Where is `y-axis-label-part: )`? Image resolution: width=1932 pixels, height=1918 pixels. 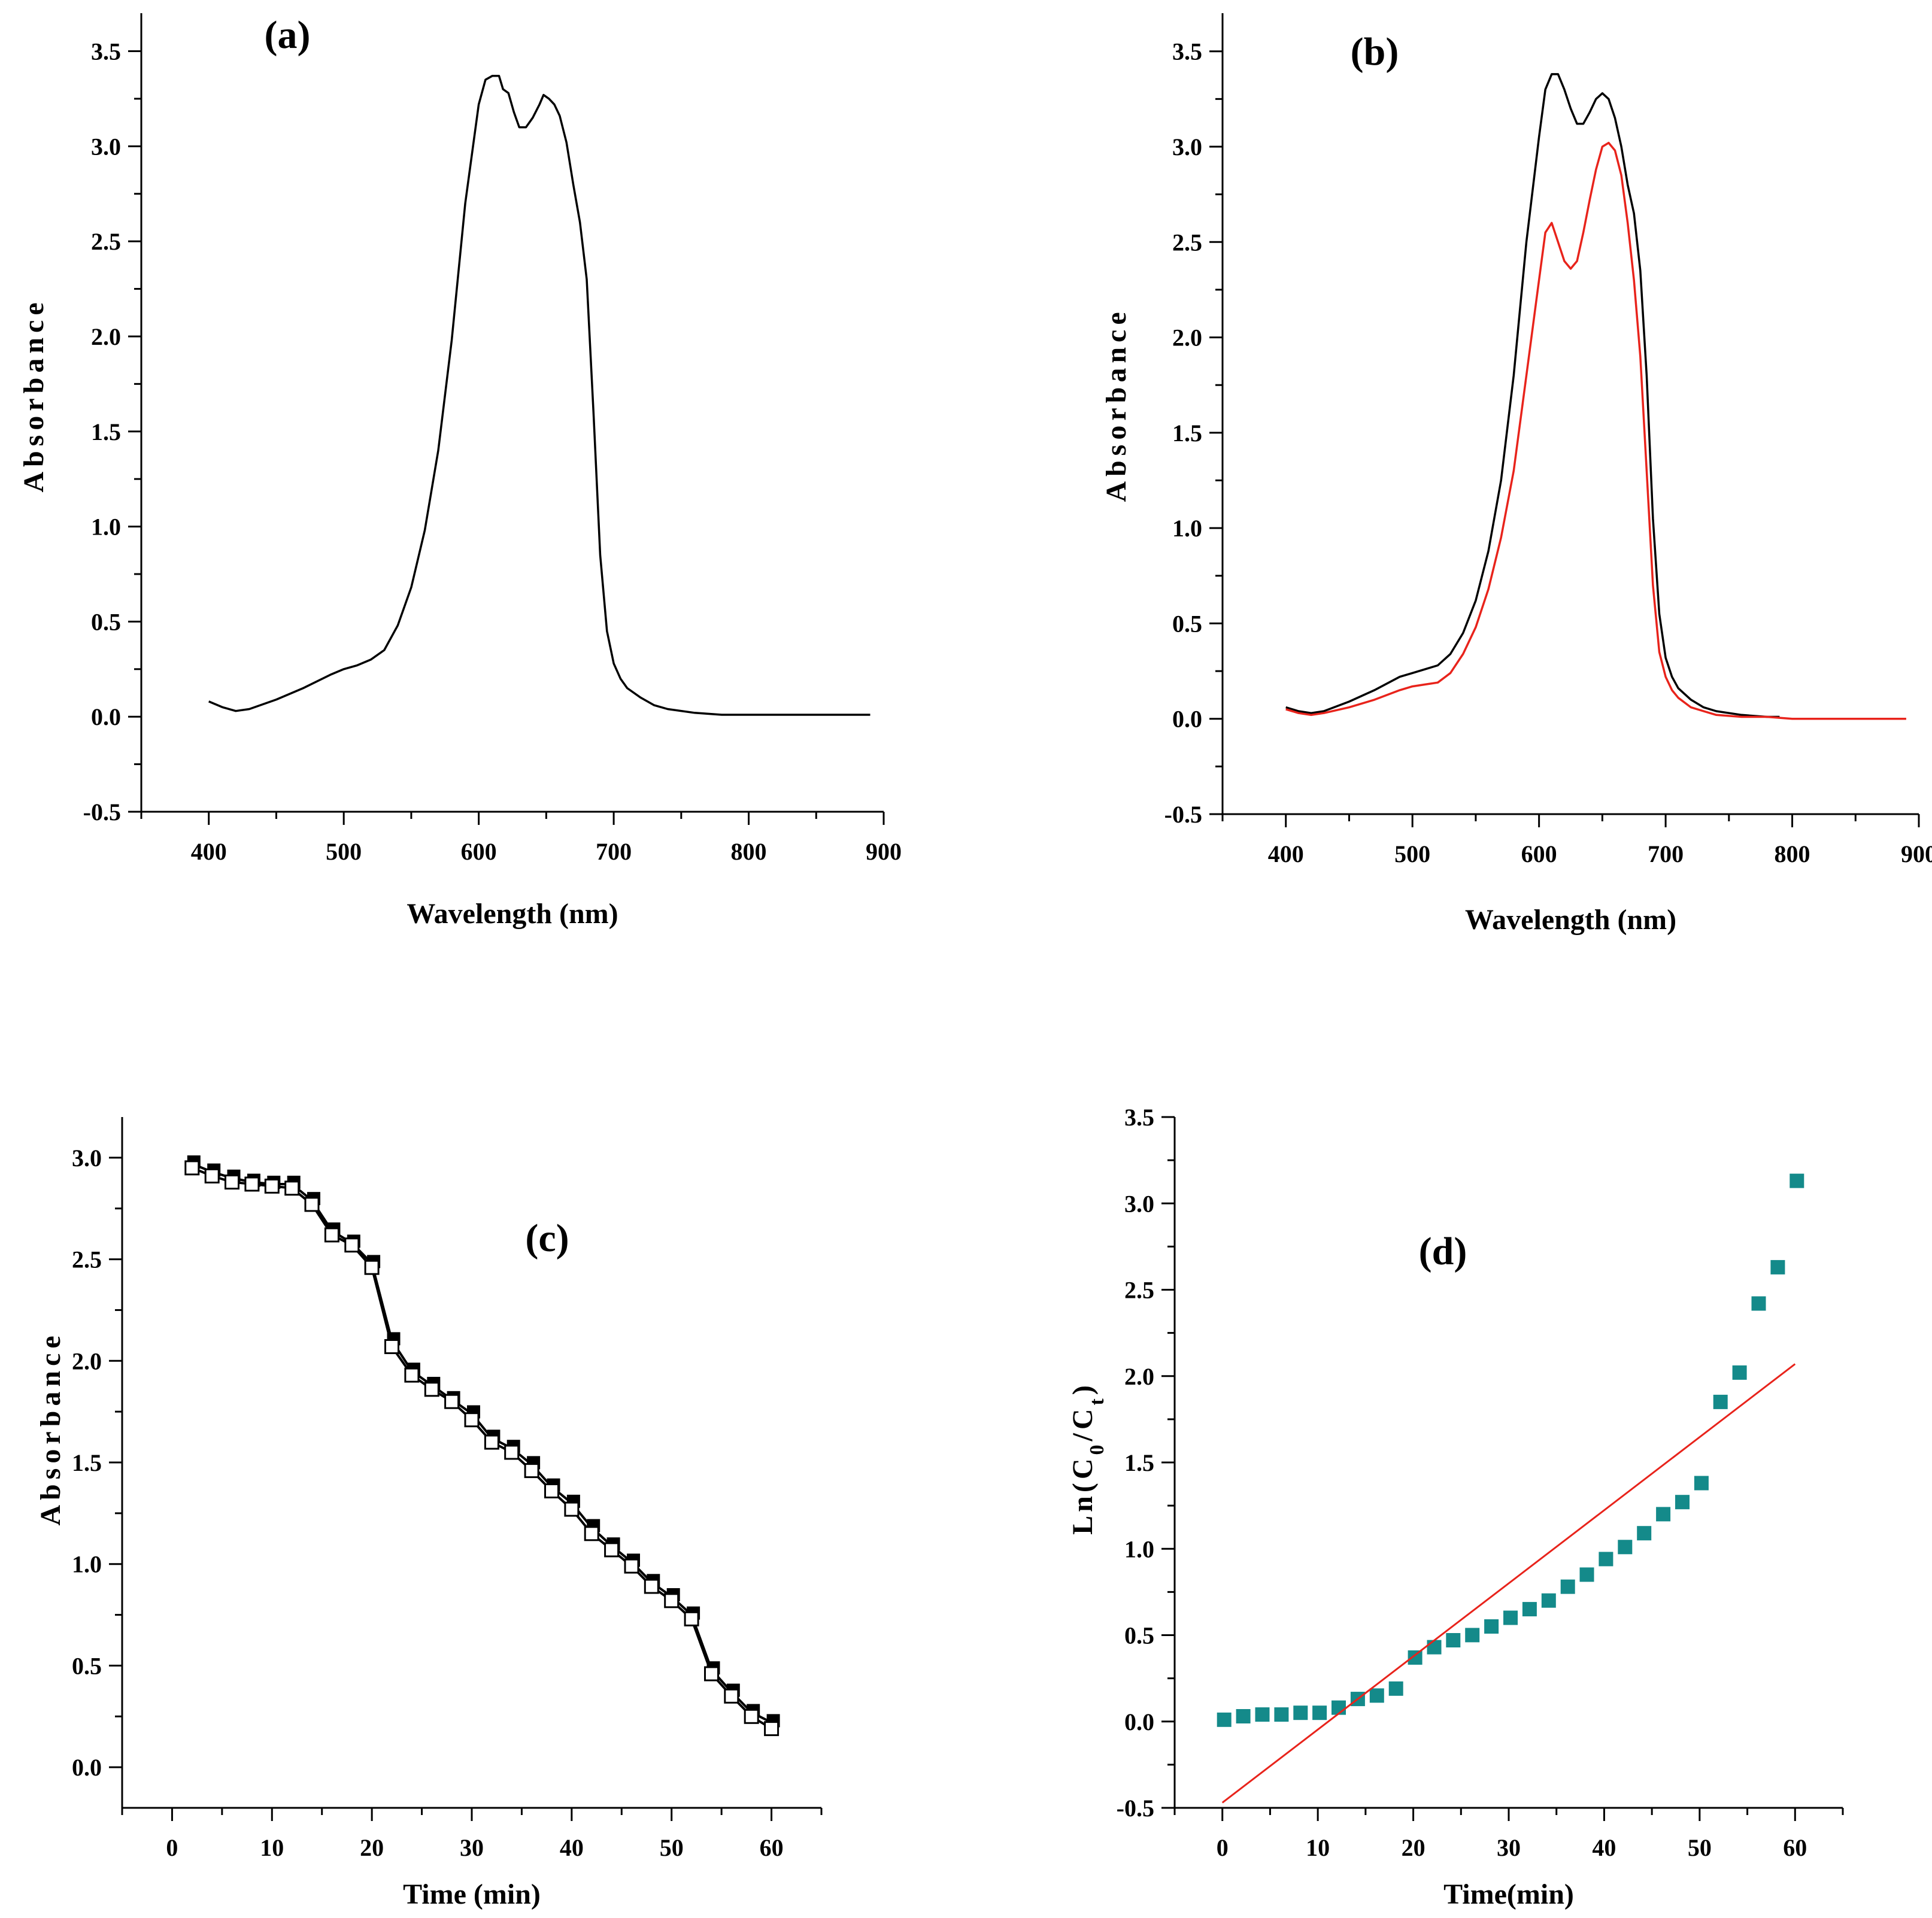 y-axis-label-part: ) is located at coordinates (1083, 1388).